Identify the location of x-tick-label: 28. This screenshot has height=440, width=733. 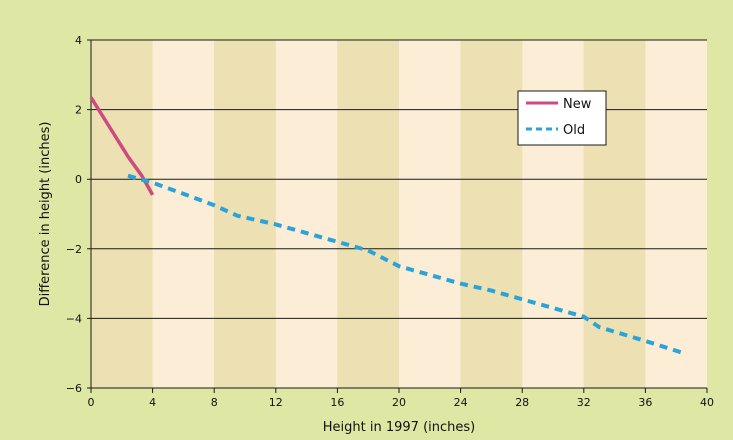
(522, 402).